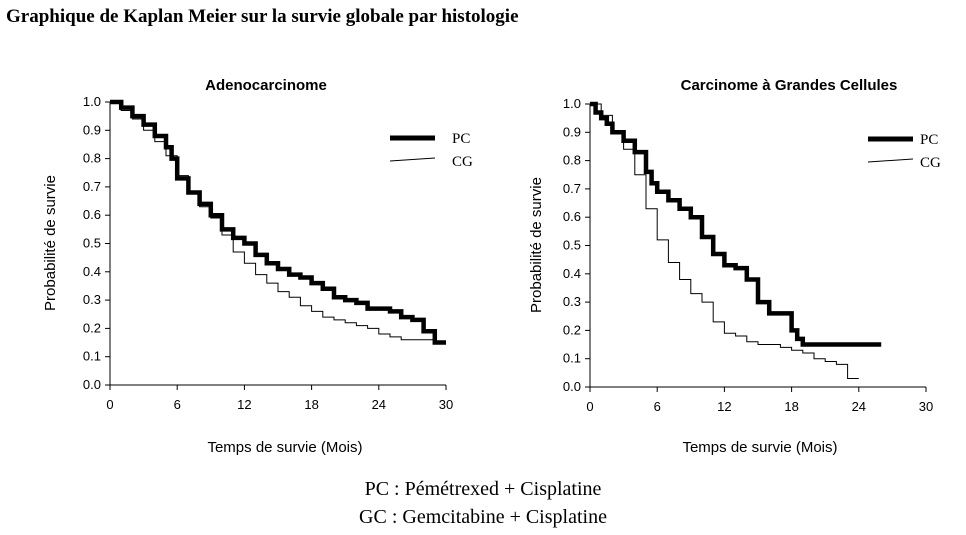  I want to click on series-line-cg, so click(724, 241).